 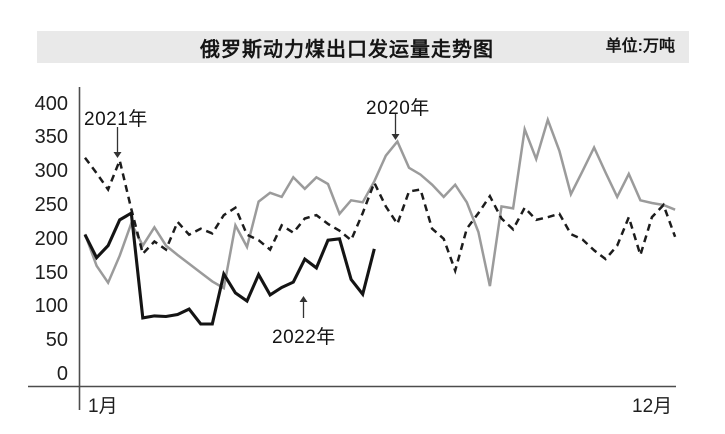 I want to click on y-axis-tick-label: 50, so click(x=56, y=340).